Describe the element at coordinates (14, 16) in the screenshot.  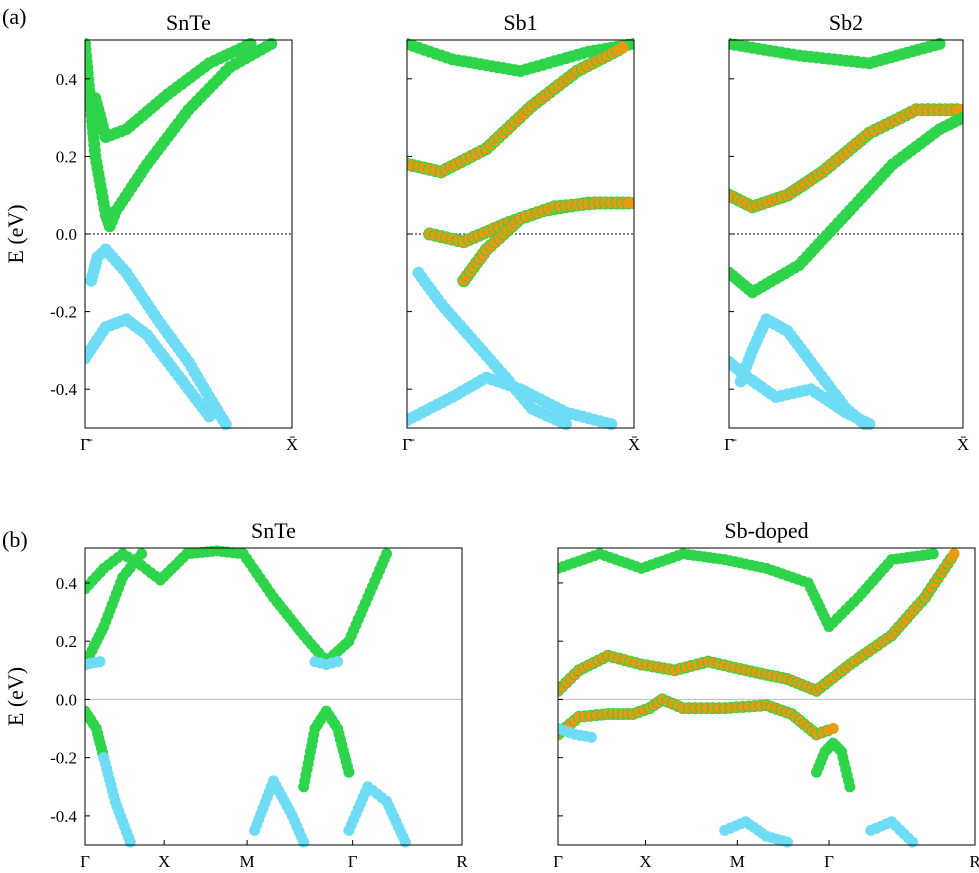
I see `panel-label-a: (a)` at that location.